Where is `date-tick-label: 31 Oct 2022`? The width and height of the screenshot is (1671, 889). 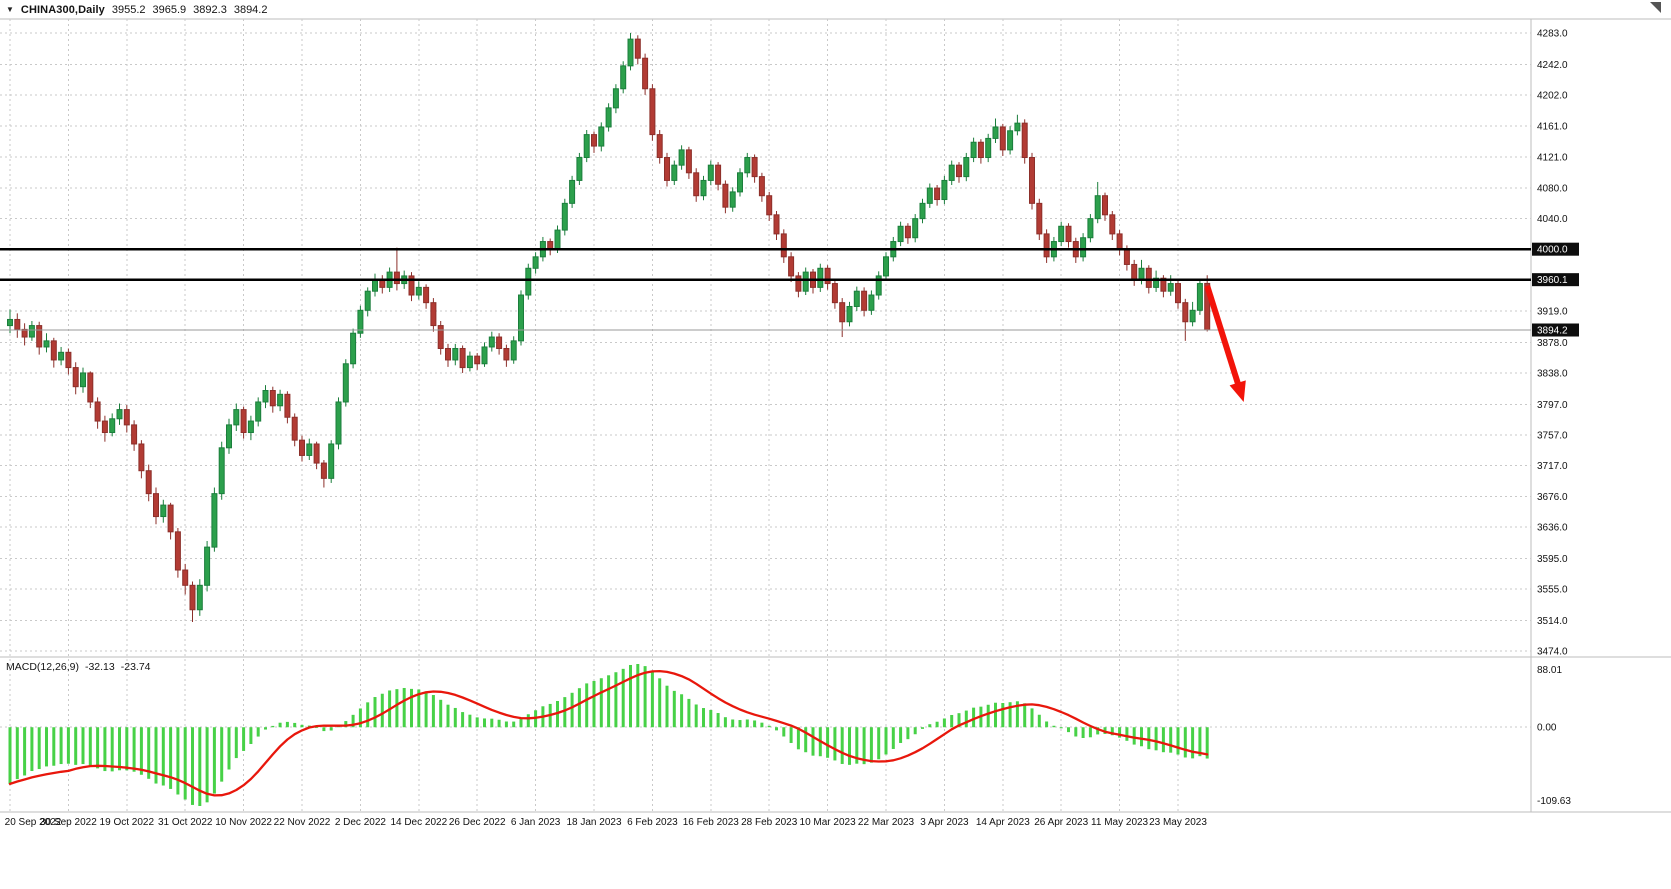
date-tick-label: 31 Oct 2022 is located at coordinates (185, 822).